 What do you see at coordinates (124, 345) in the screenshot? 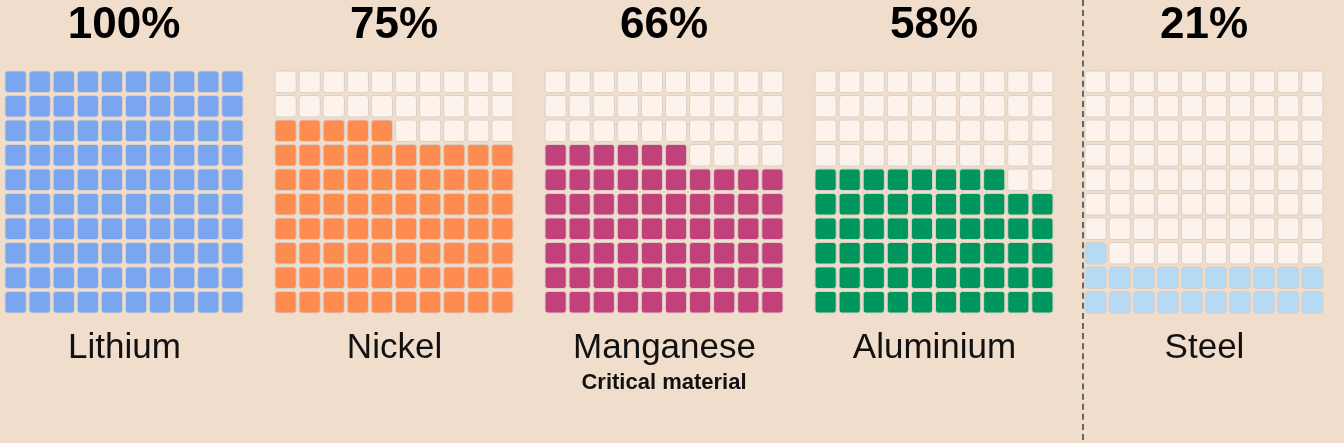
I see `category-label: Lithium` at bounding box center [124, 345].